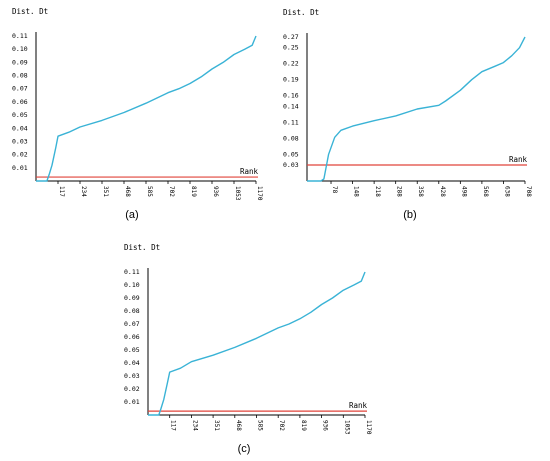  What do you see at coordinates (291, 48) in the screenshot?
I see `y-tick-label: 0.25` at bounding box center [291, 48].